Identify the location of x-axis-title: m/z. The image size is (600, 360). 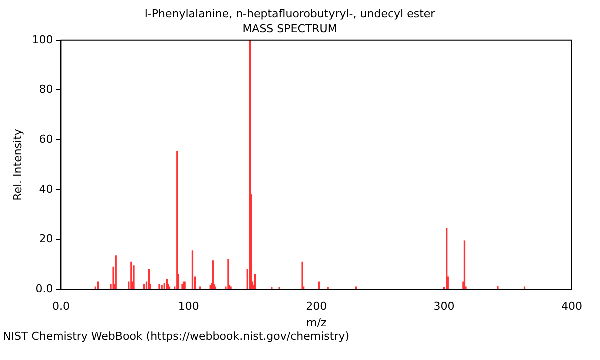
(316, 323).